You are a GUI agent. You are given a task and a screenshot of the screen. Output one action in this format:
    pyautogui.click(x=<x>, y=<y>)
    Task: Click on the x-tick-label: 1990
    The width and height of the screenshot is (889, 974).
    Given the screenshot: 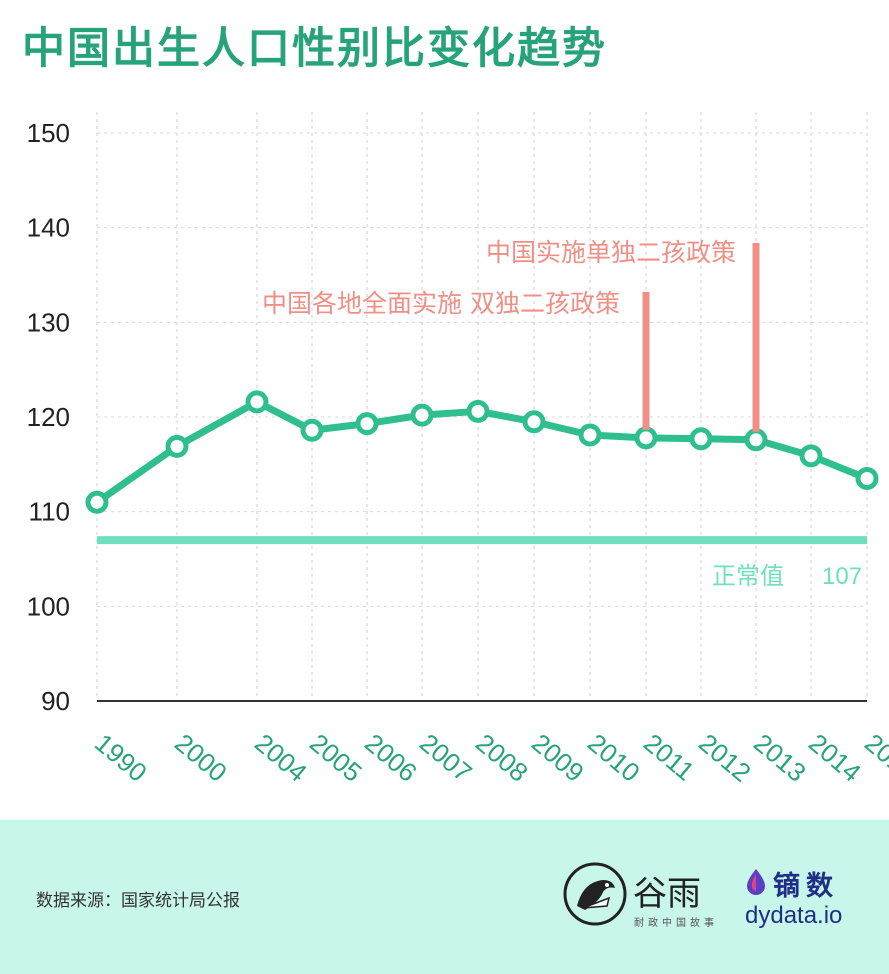 What is the action you would take?
    pyautogui.click(x=121, y=758)
    